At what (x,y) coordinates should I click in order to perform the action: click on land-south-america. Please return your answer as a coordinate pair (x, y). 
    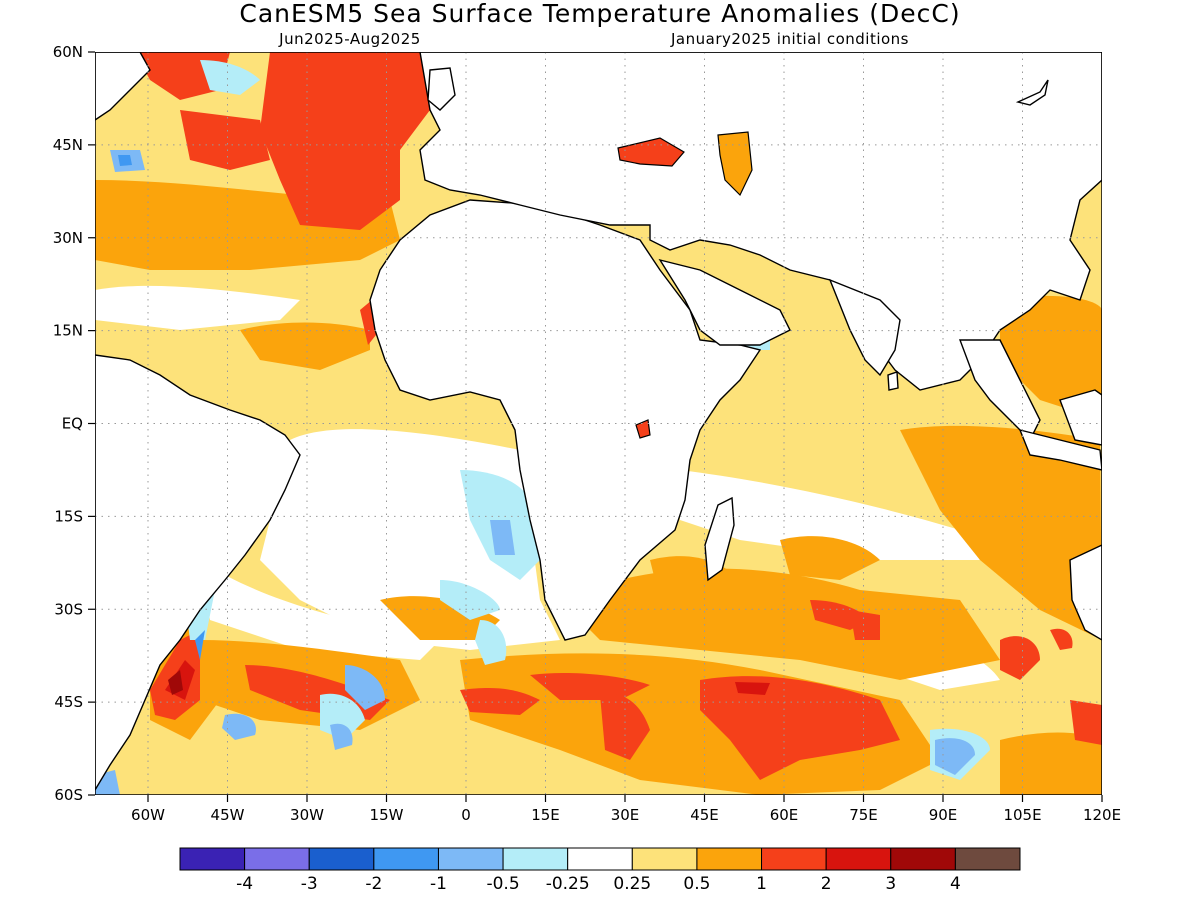
    Looking at the image, I should click on (198, 573).